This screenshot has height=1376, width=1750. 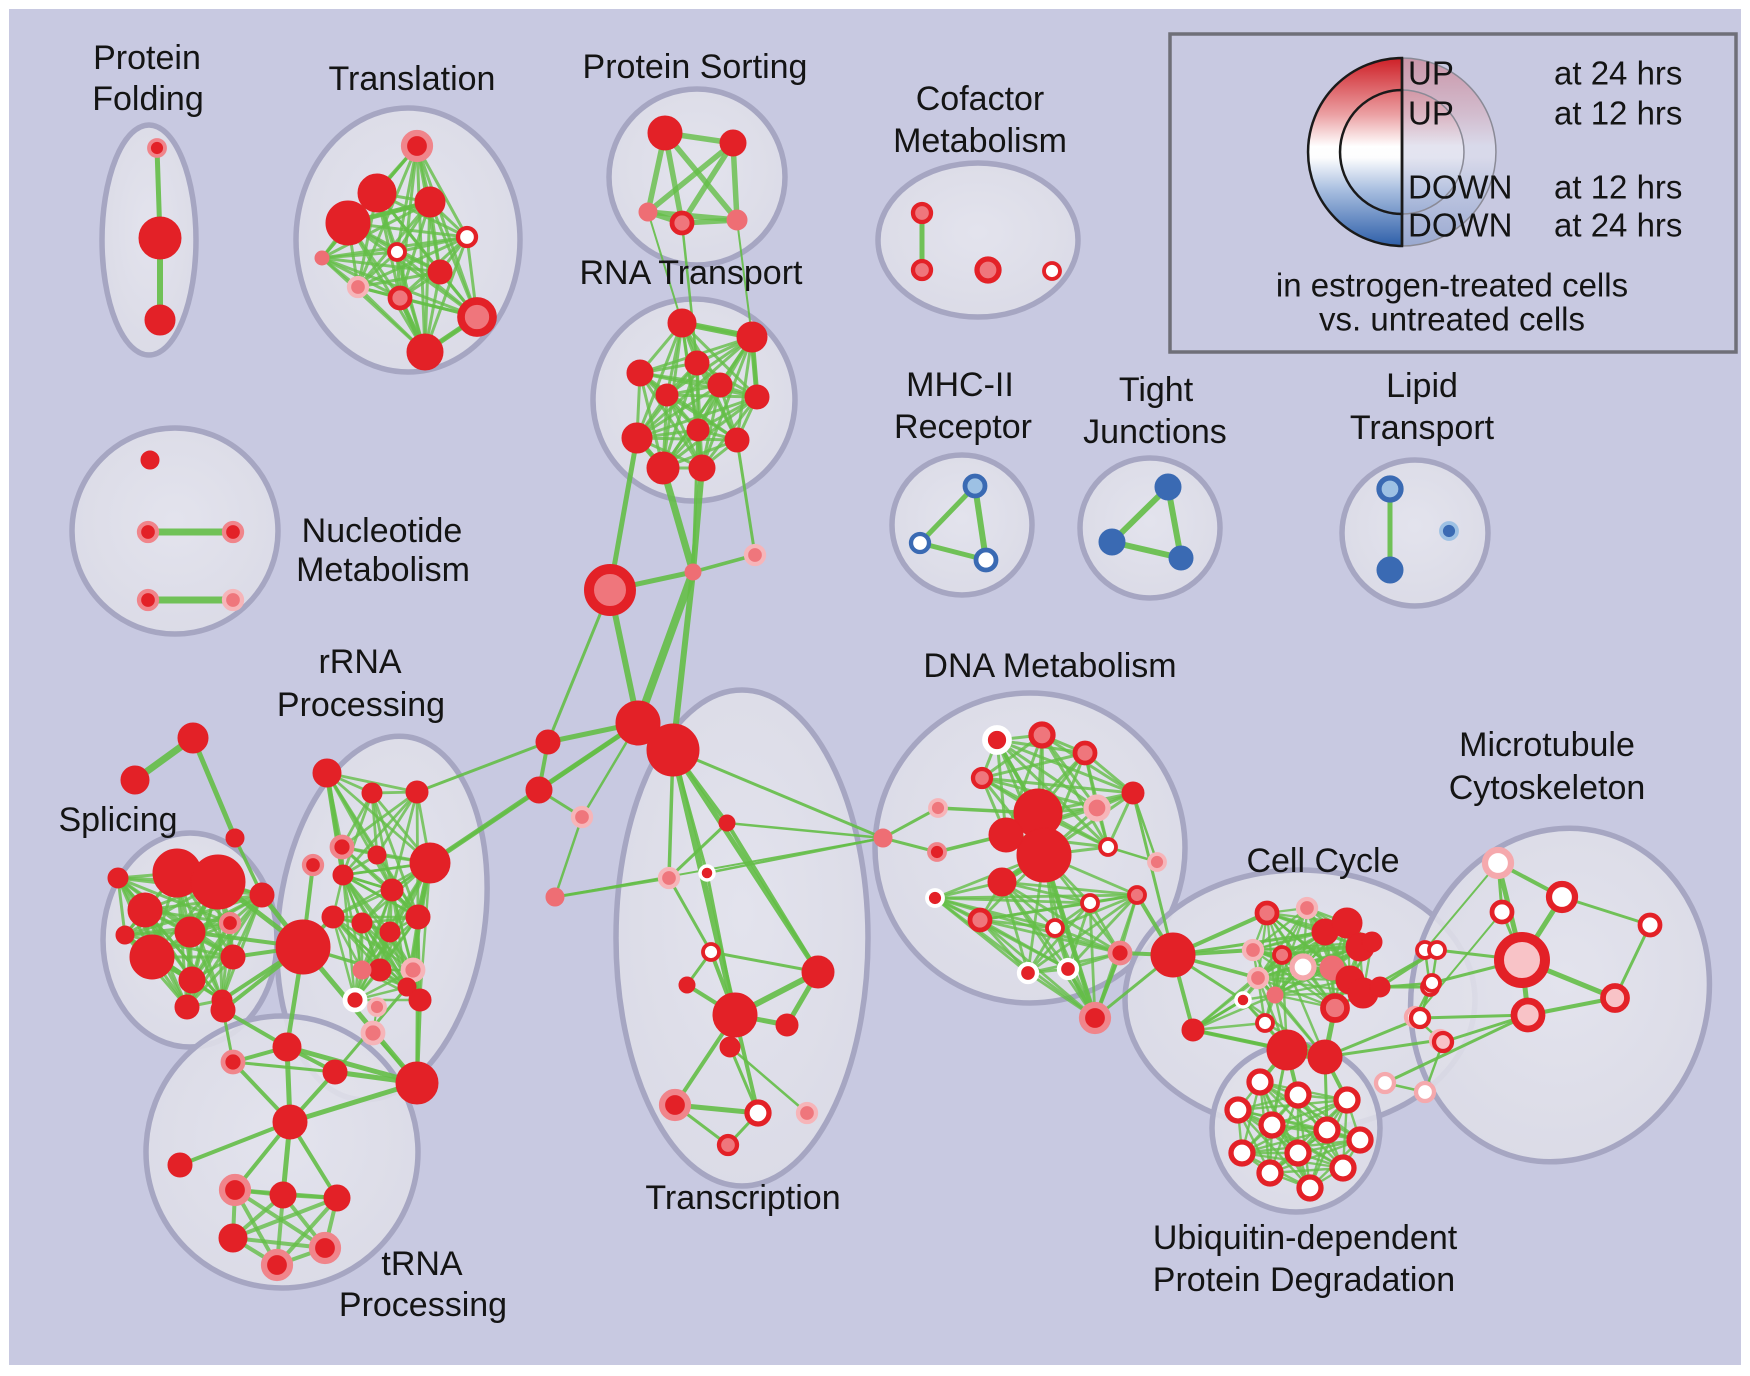 I want to click on gene-node-cc17, so click(x=1325, y=1057).